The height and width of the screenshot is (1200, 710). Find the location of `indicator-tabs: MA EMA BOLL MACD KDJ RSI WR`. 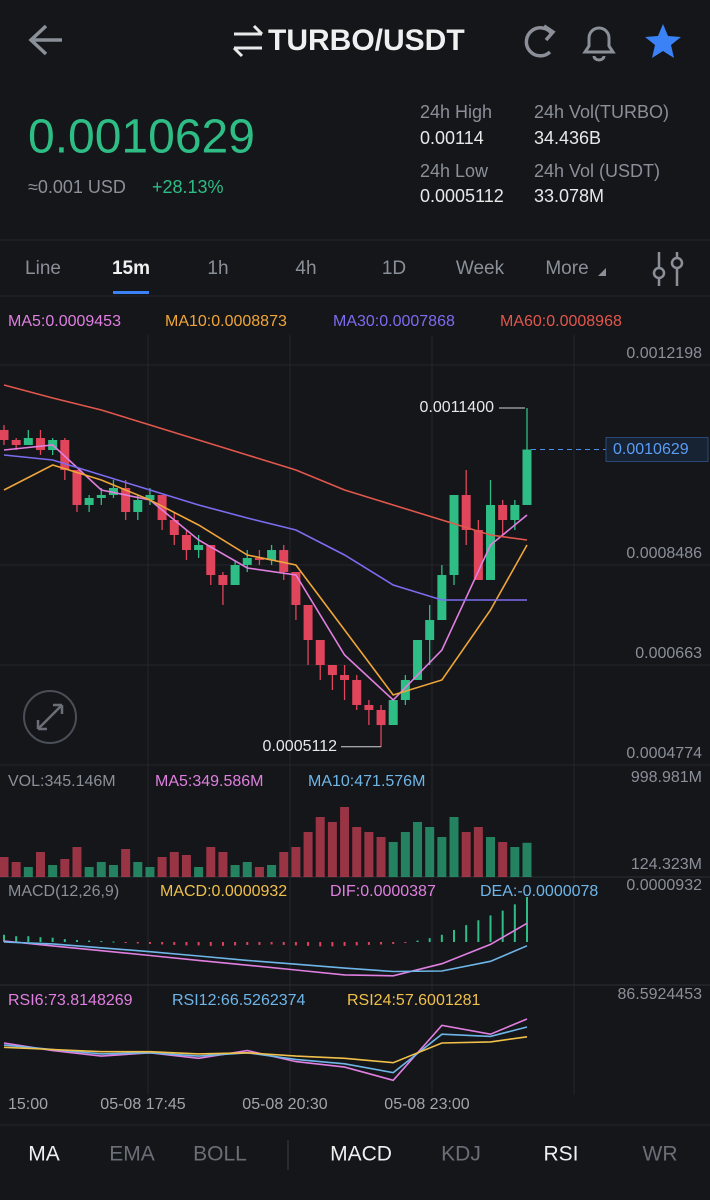

indicator-tabs: MA EMA BOLL MACD KDJ RSI WR is located at coordinates (352, 1154).